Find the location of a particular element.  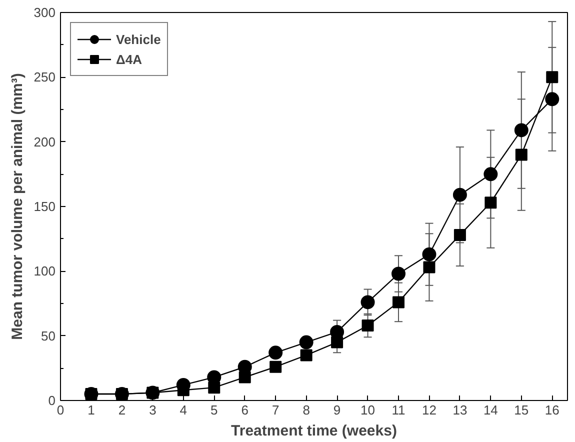

x-tick-label: 8 is located at coordinates (306, 410).